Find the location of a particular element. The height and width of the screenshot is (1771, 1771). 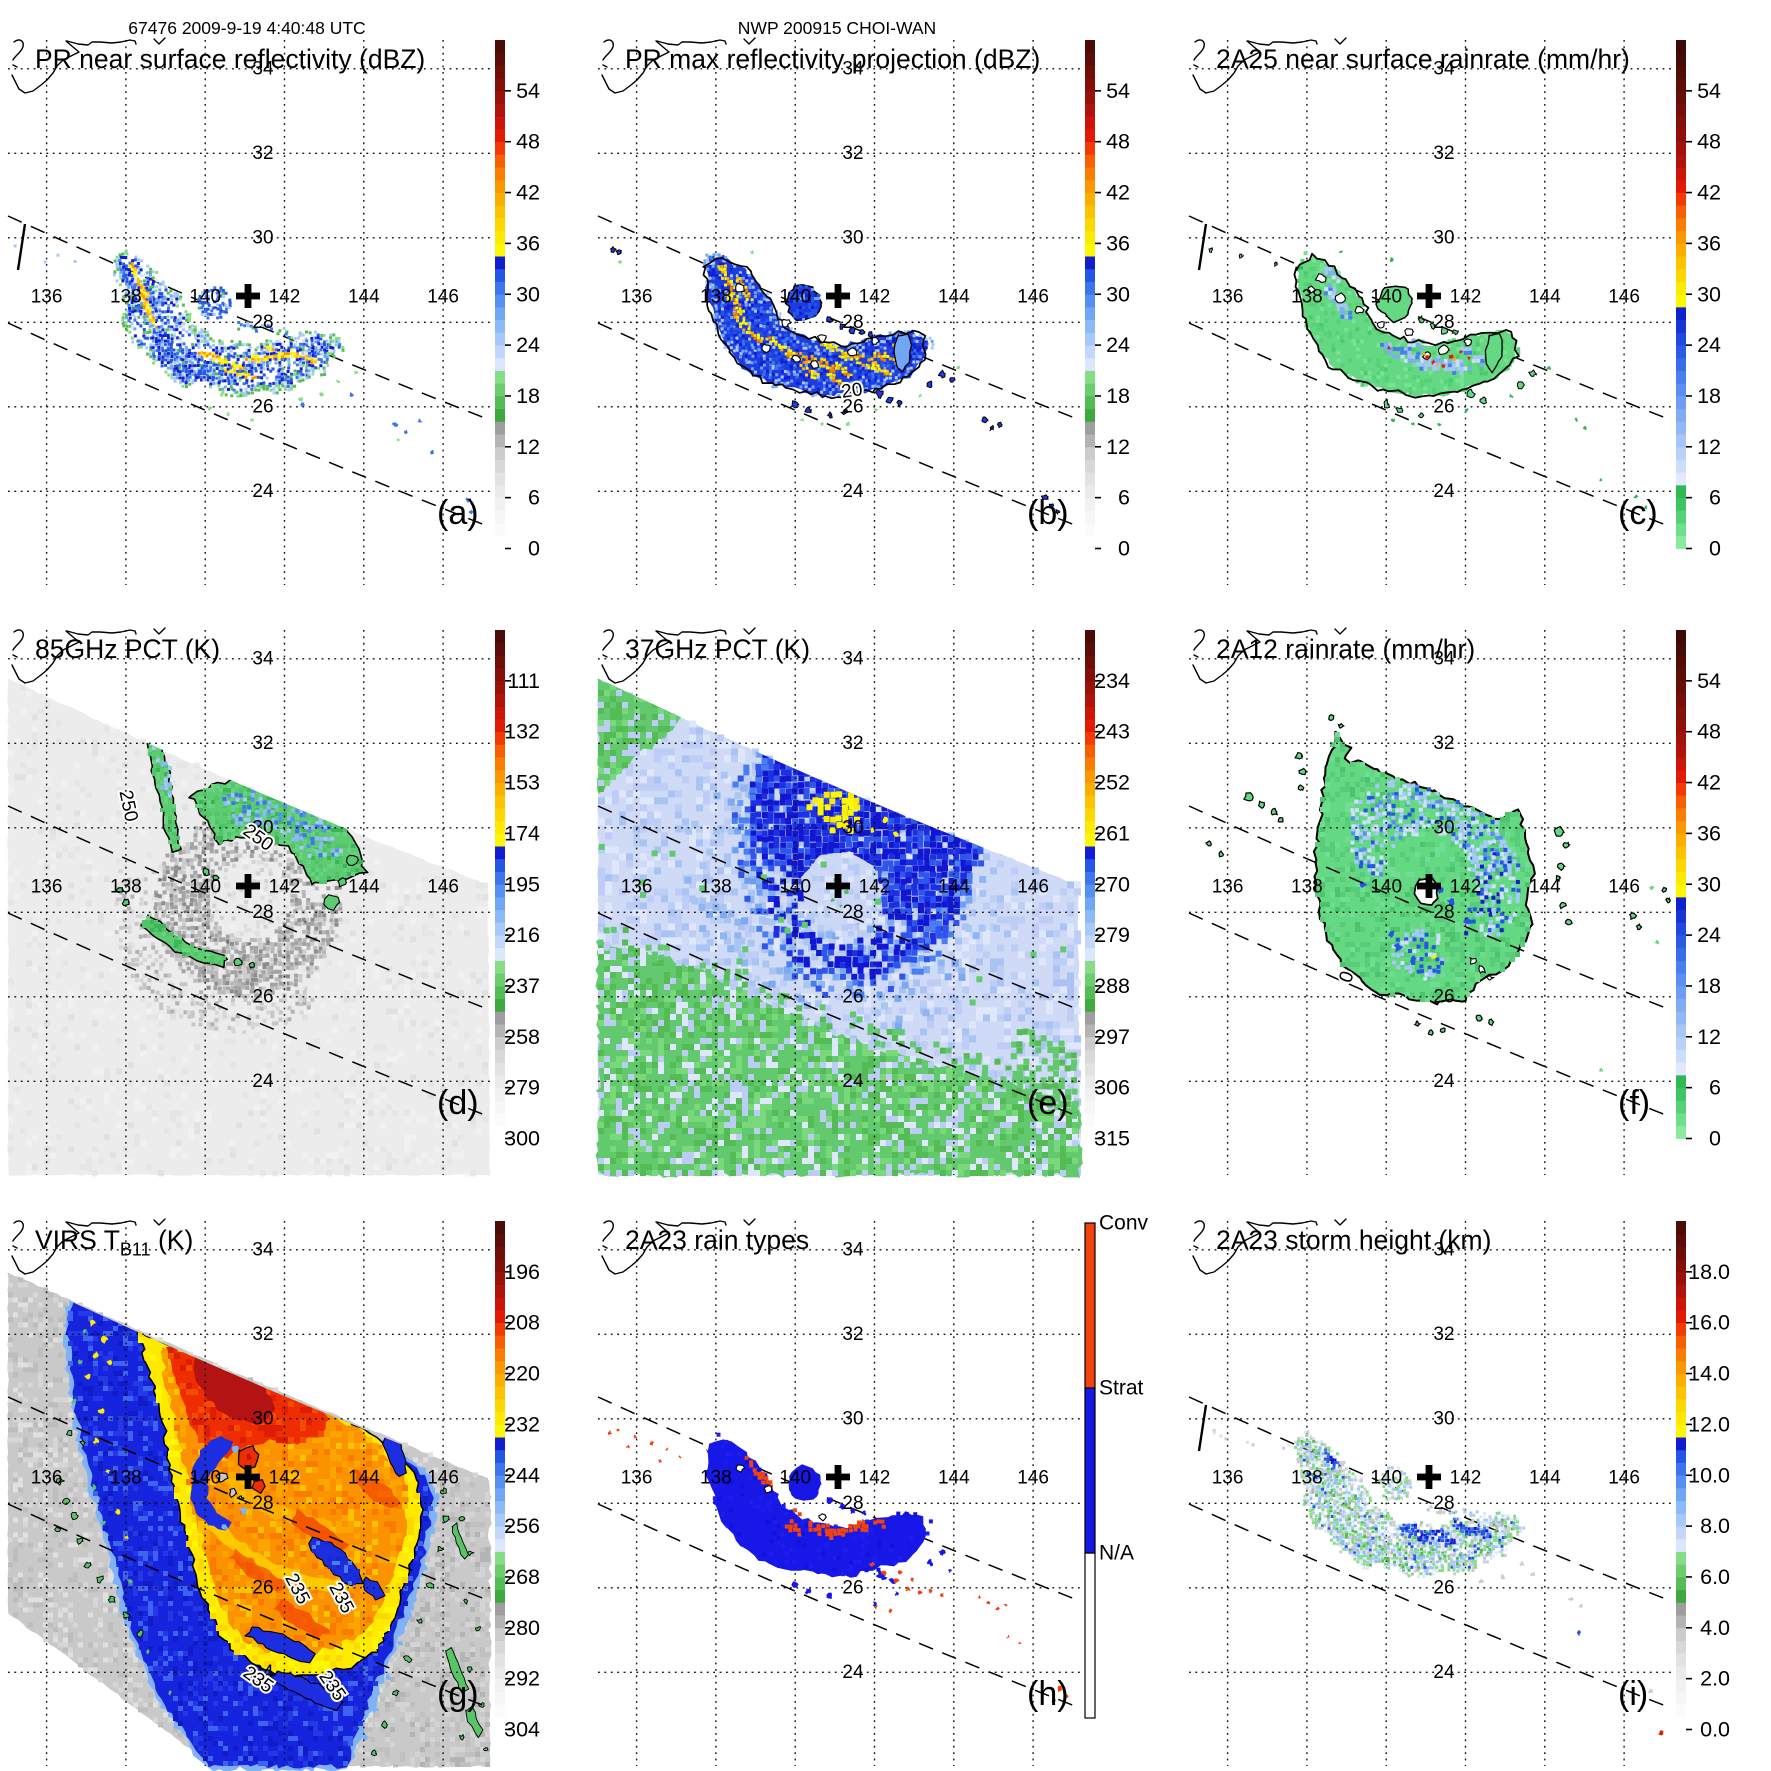

data-layer is located at coordinates (1422, 366).